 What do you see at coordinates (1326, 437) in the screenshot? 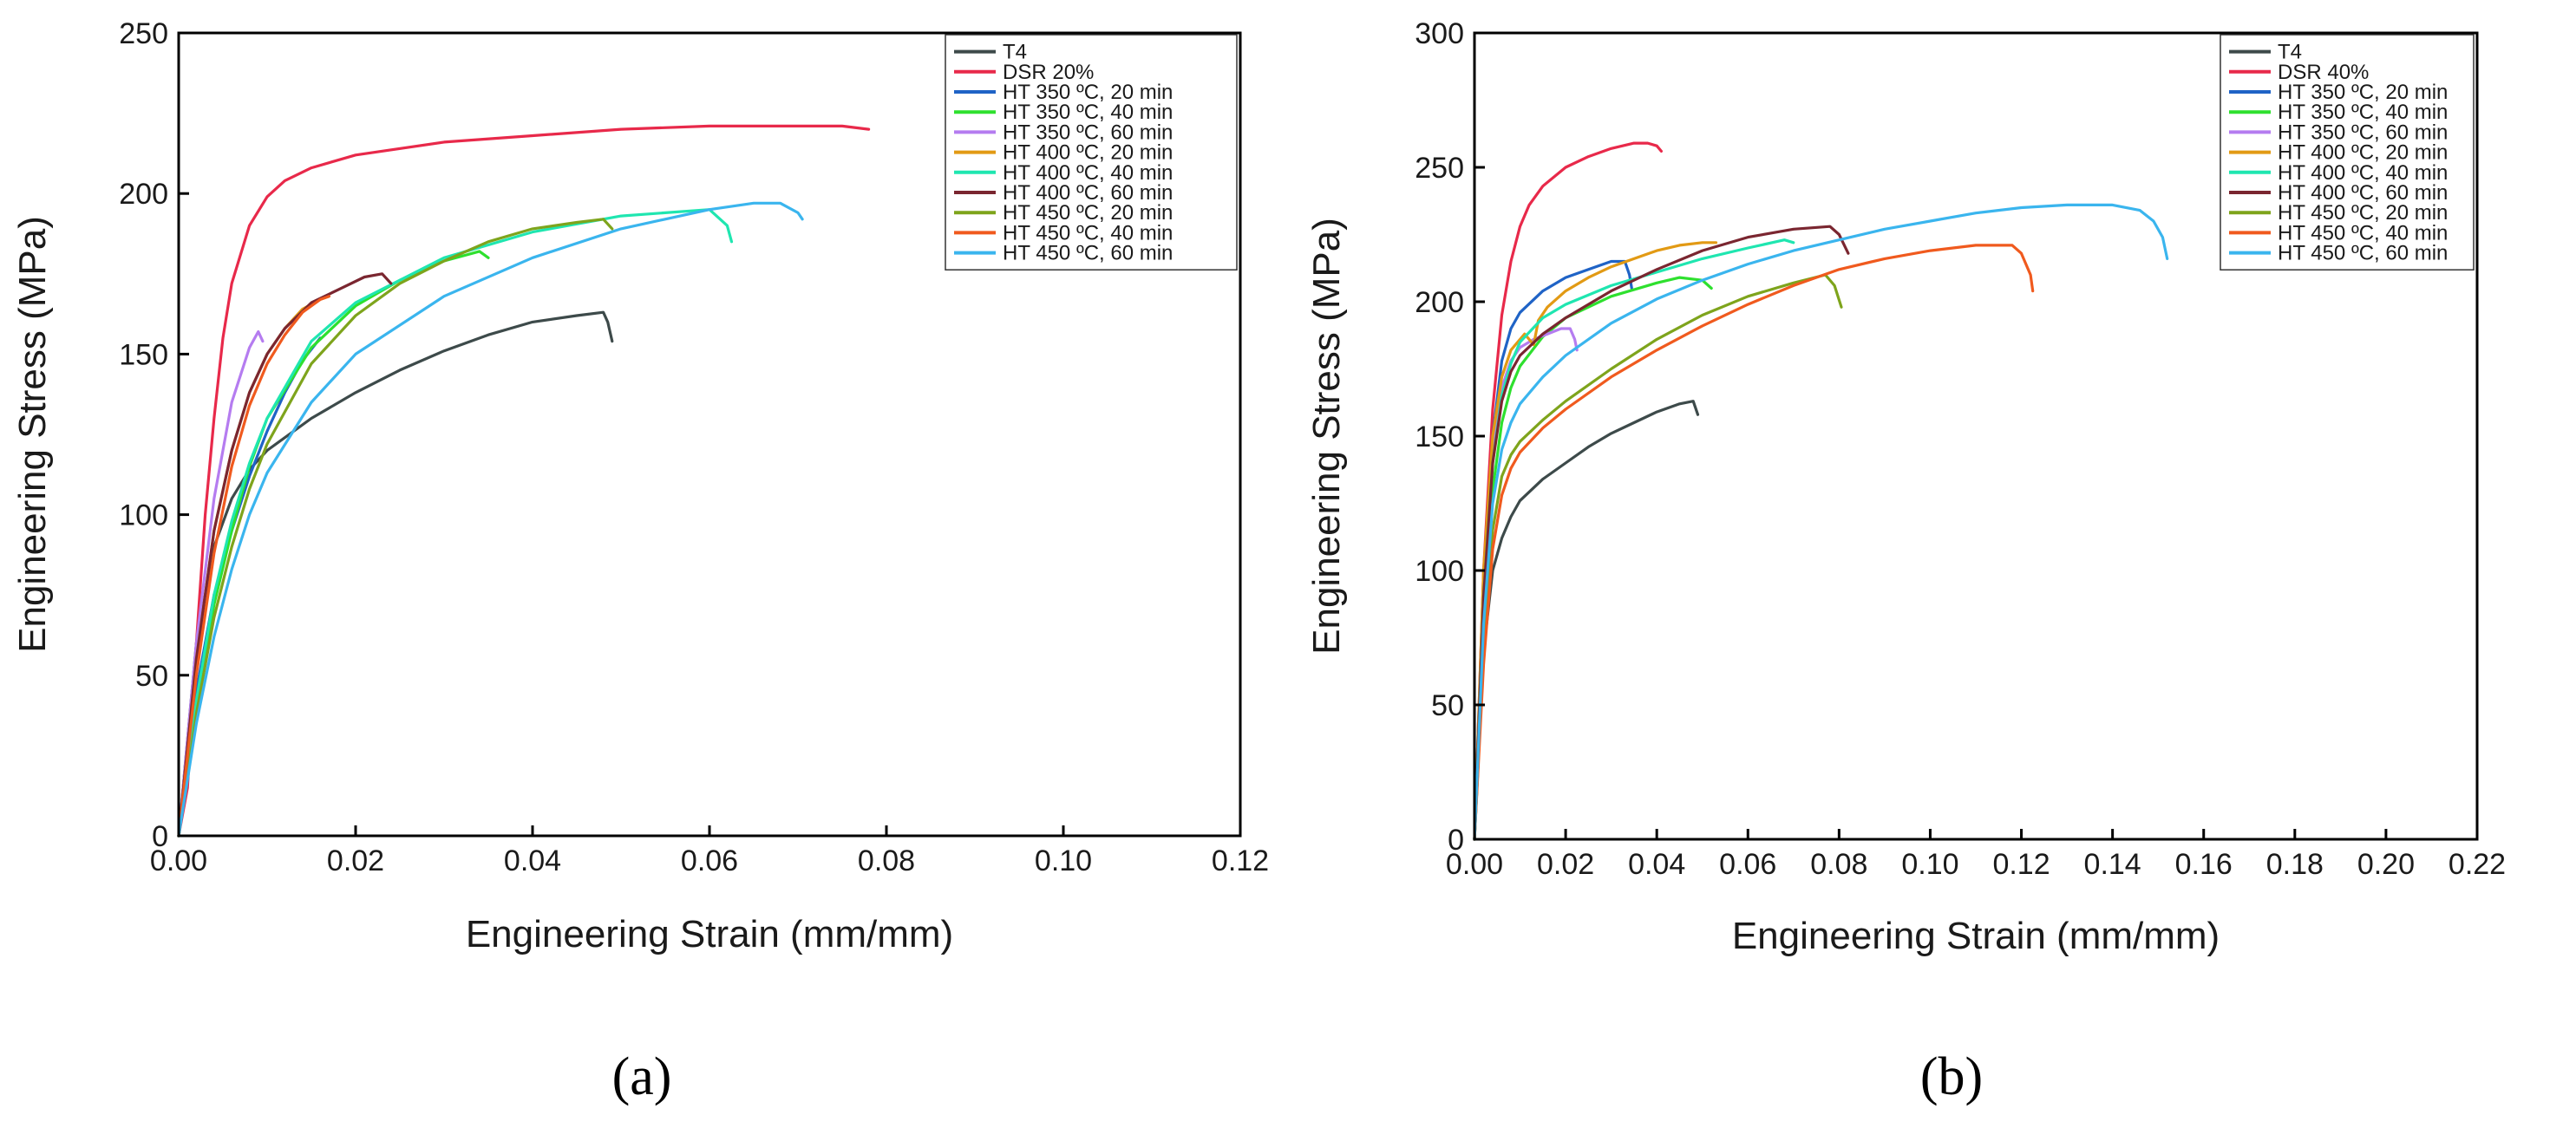
I see `y-axis-label-b: Engineering Stress (MPa)` at bounding box center [1326, 437].